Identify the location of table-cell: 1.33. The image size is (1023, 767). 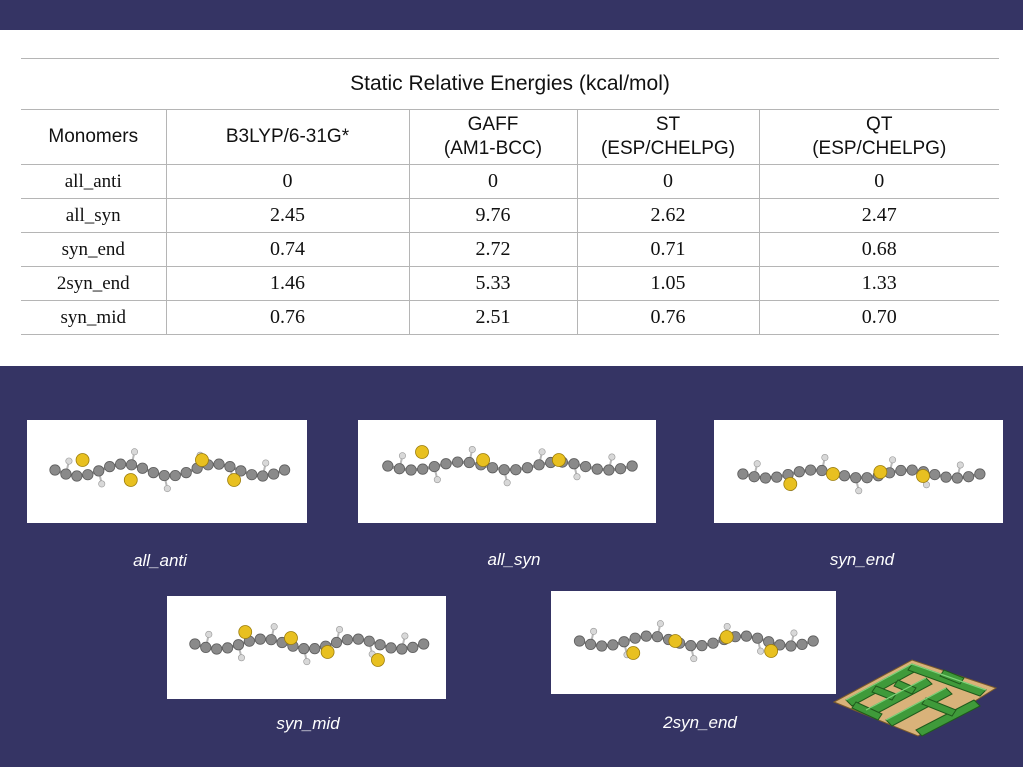
(878, 283).